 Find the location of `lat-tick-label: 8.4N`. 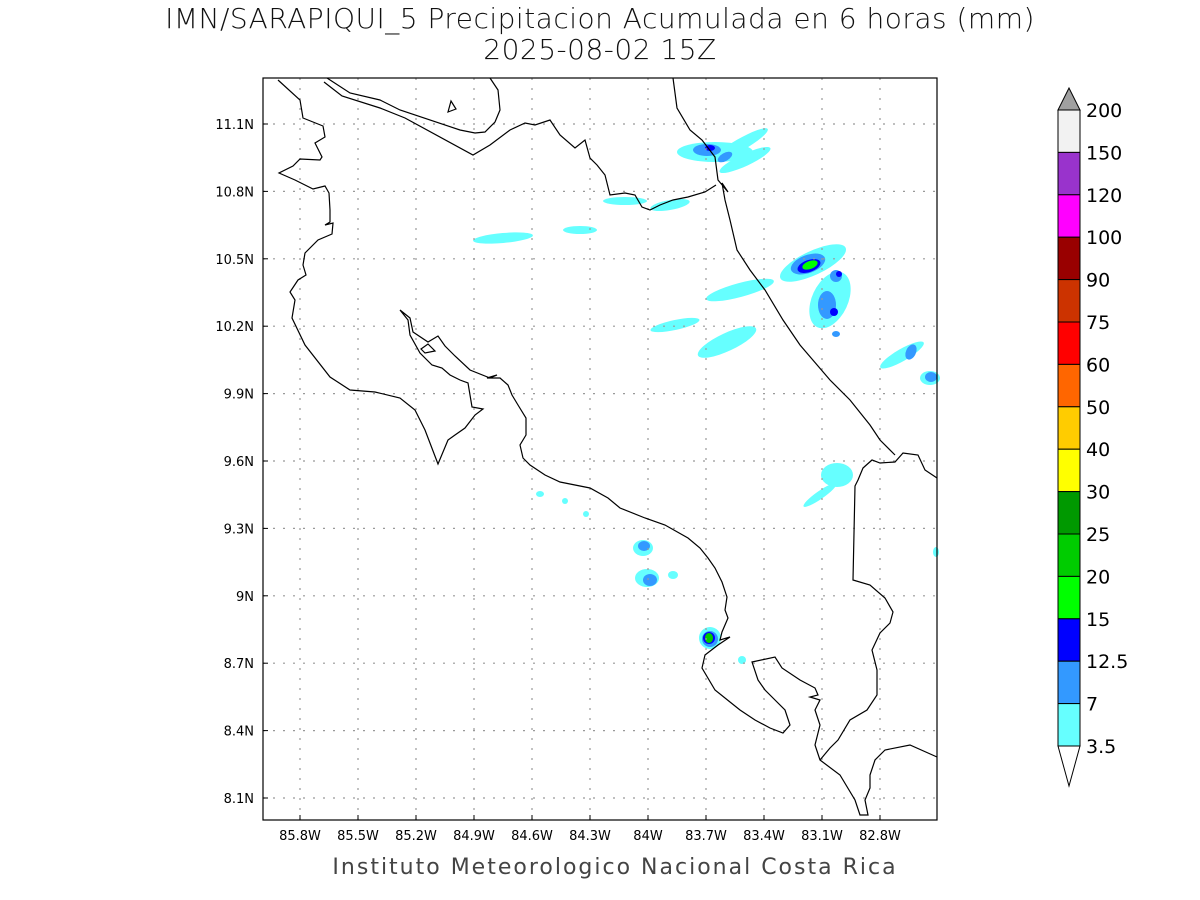

lat-tick-label: 8.4N is located at coordinates (239, 732).